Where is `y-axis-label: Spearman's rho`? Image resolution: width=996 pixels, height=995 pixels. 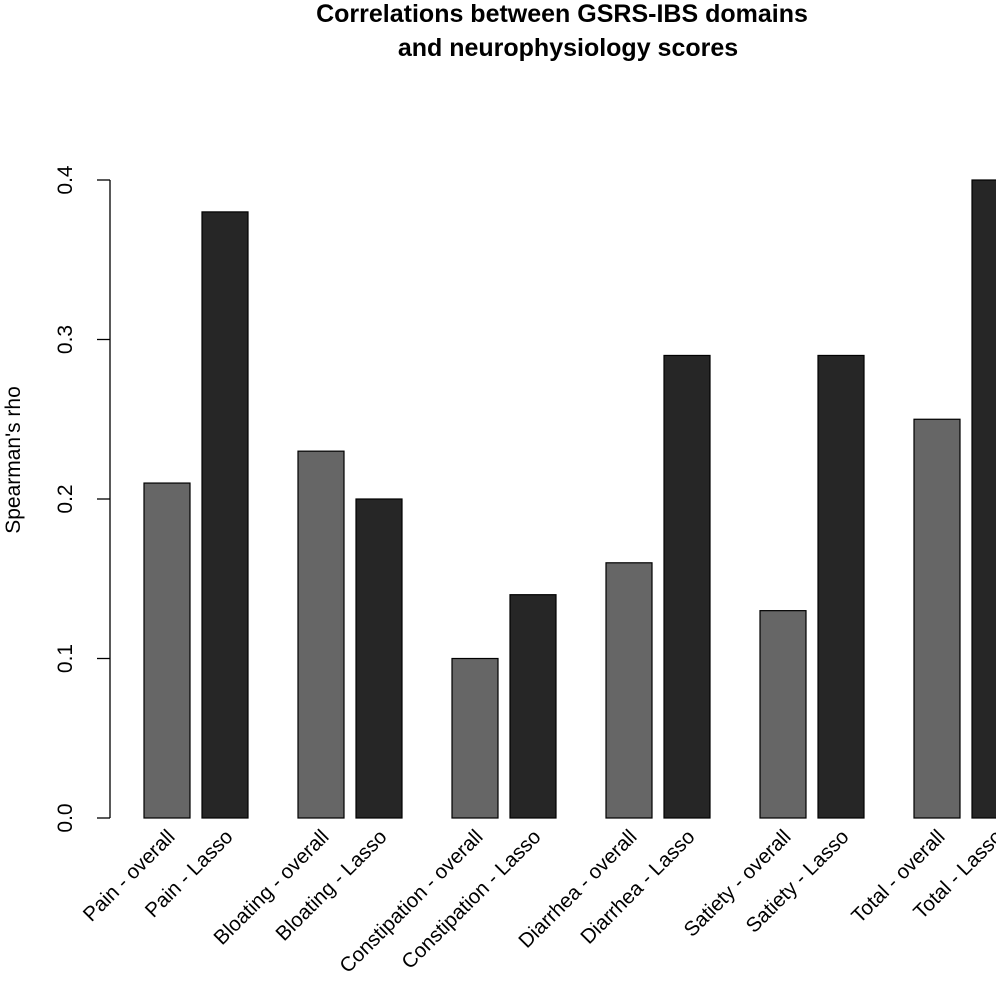
y-axis-label: Spearman's rho is located at coordinates (13, 460).